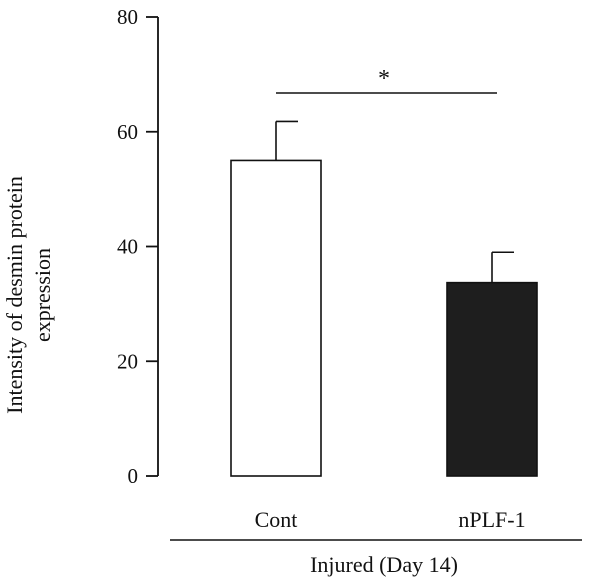 The width and height of the screenshot is (600, 585). Describe the element at coordinates (127, 17) in the screenshot. I see `y-tick-label: 80` at that location.